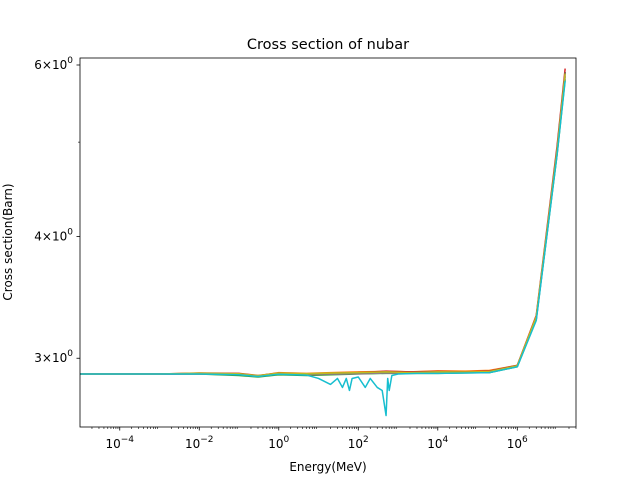 The image size is (640, 480). Describe the element at coordinates (437, 443) in the screenshot. I see `x-tick-label: 10⁴` at that location.